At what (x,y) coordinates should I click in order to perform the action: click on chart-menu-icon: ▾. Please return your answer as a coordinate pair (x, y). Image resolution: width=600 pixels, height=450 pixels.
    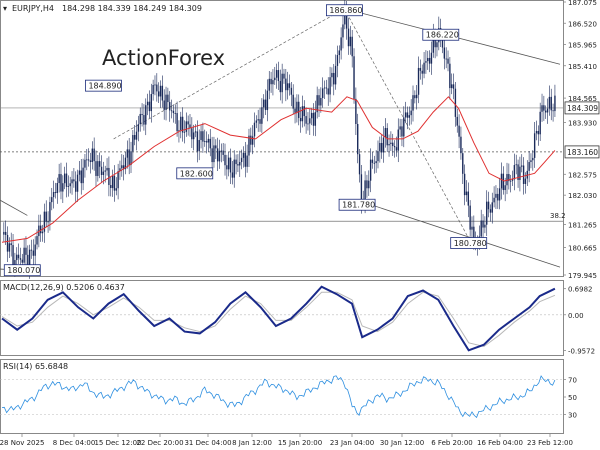
    Looking at the image, I should click on (5, 8).